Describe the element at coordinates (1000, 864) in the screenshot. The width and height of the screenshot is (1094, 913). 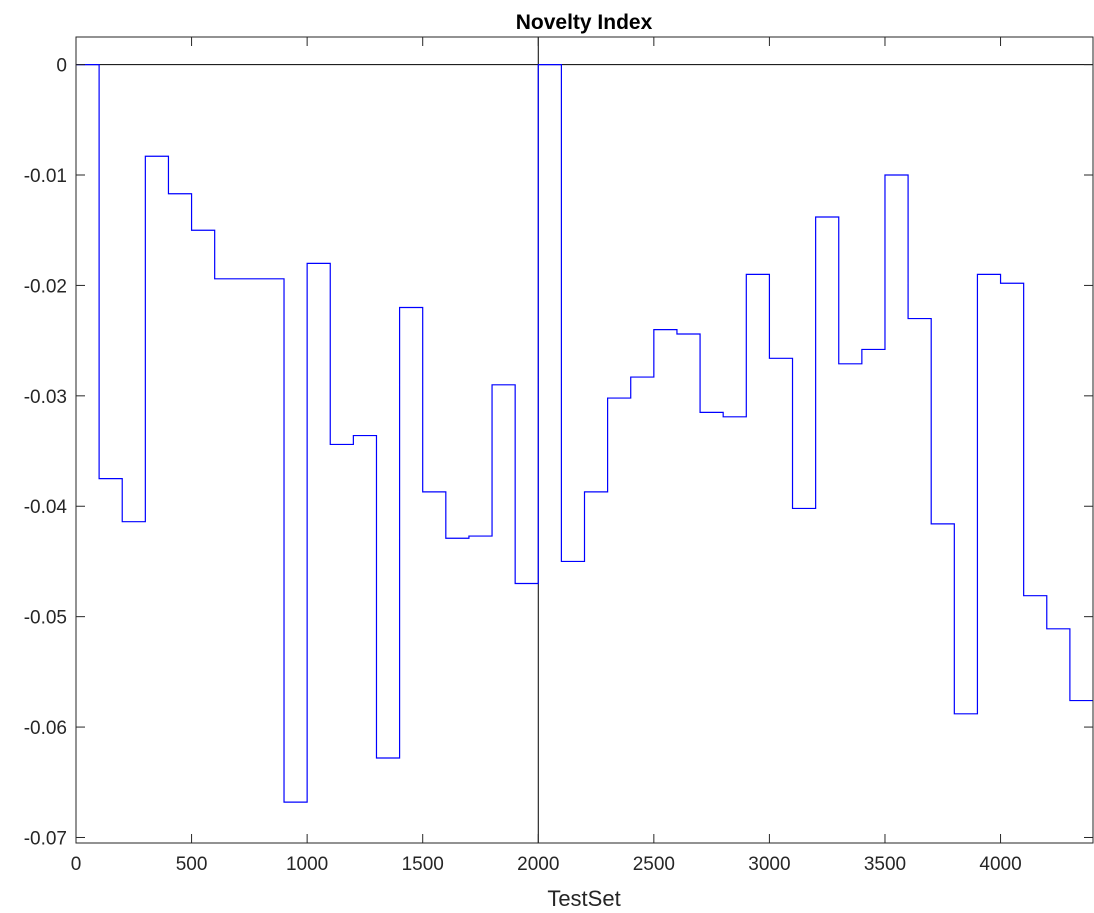
I see `x-tick-label: 4000` at that location.